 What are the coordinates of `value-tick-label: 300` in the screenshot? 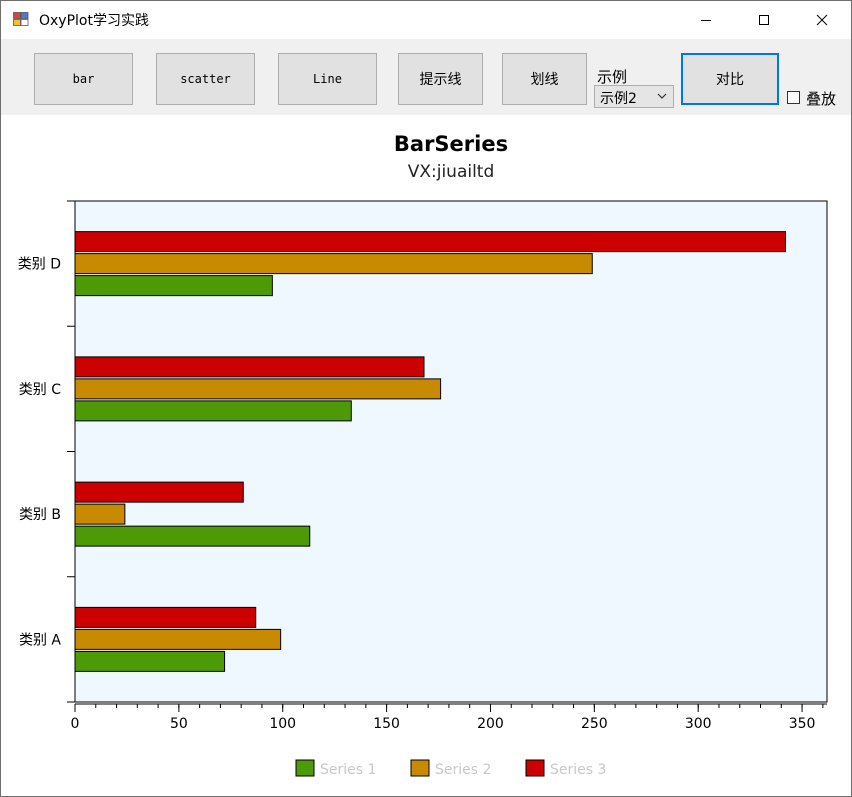 It's located at (698, 724).